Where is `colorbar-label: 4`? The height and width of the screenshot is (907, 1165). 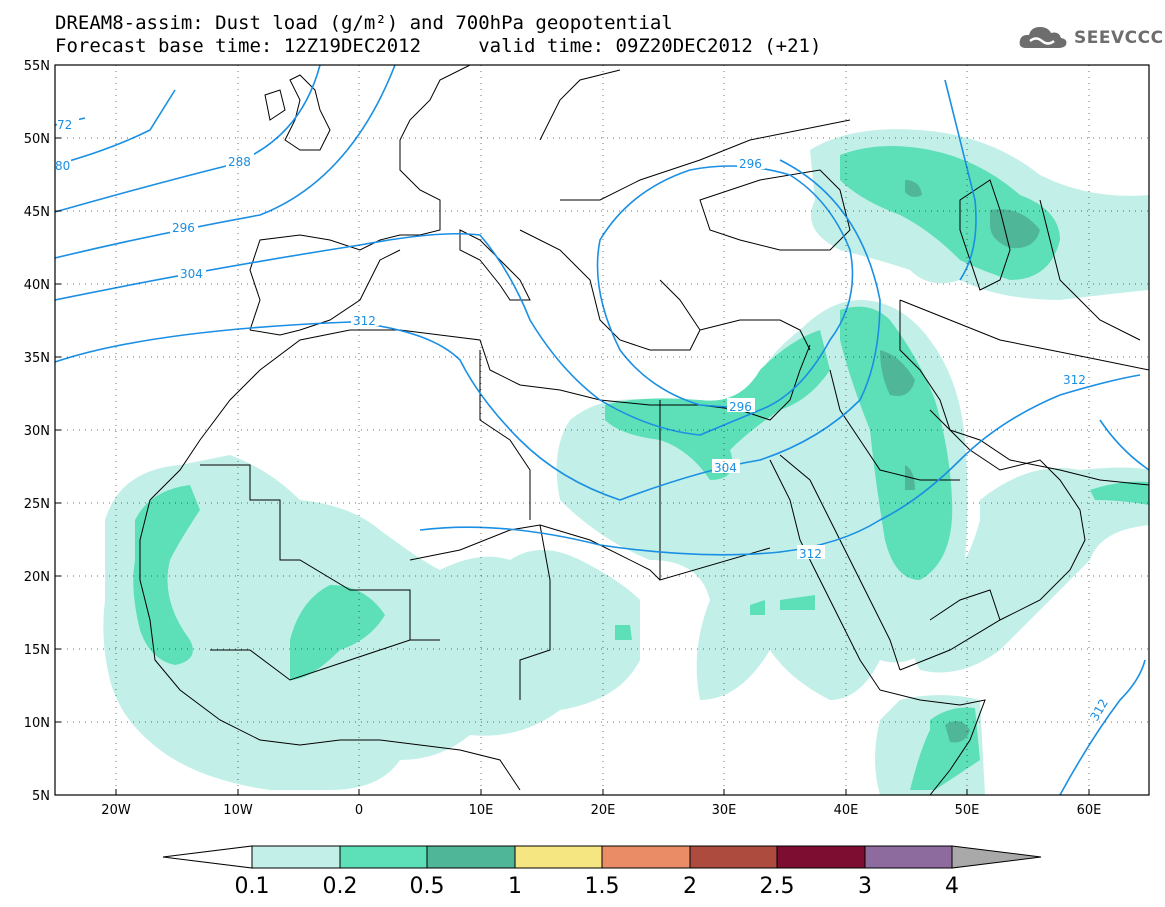 colorbar-label: 4 is located at coordinates (952, 886).